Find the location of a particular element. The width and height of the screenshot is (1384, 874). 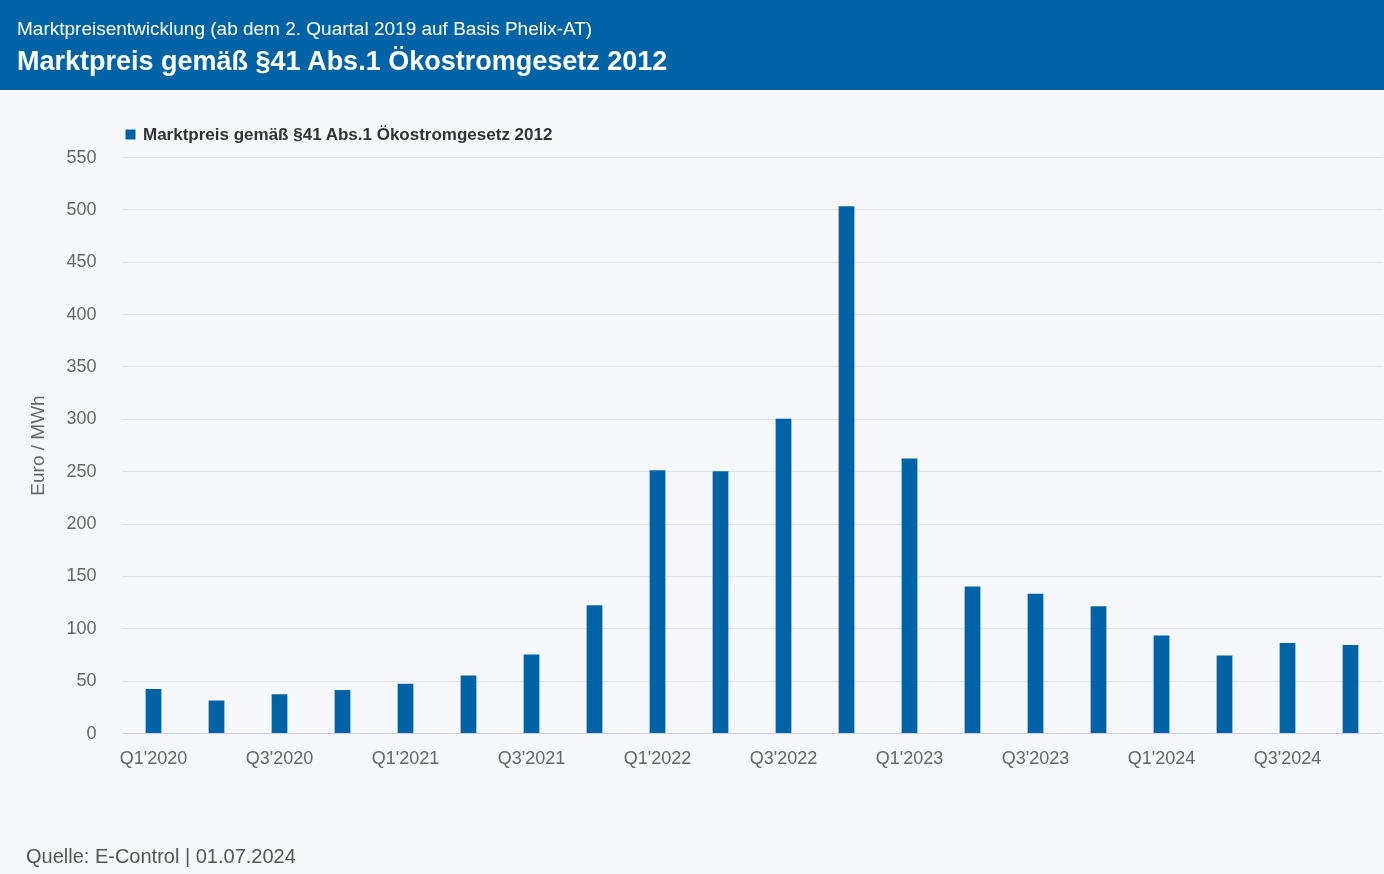

x-tick-label: Q1'2022 is located at coordinates (657, 757).